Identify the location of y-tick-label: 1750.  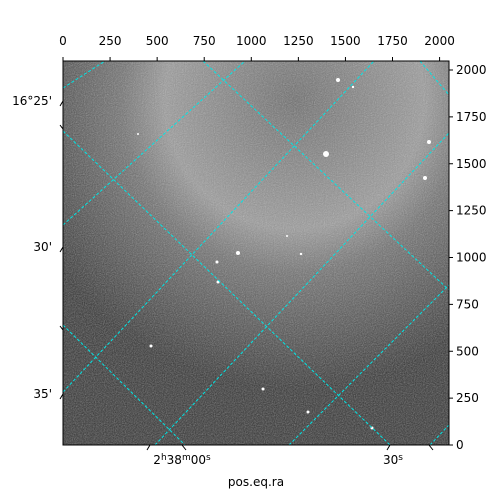
(471, 117).